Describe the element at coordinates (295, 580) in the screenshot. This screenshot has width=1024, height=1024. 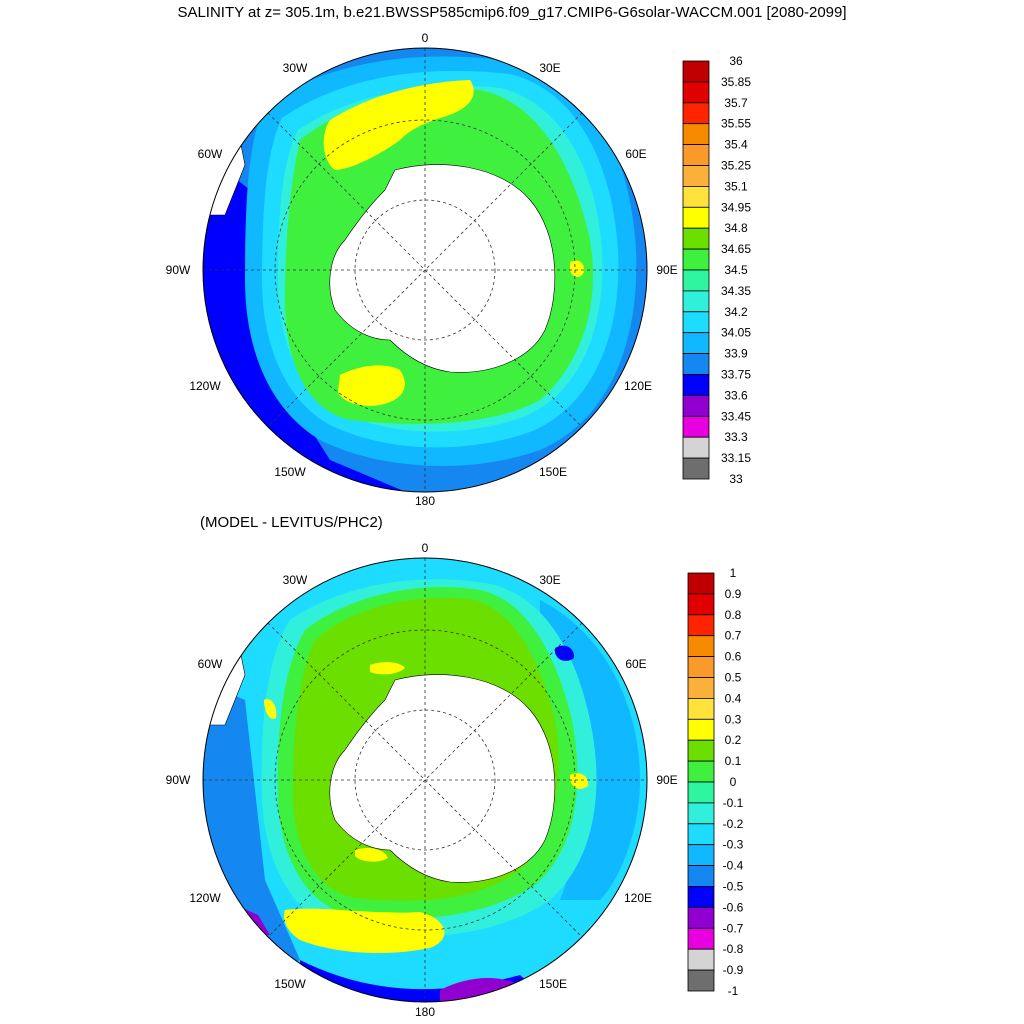
I see `lon-label-30w: 30W` at that location.